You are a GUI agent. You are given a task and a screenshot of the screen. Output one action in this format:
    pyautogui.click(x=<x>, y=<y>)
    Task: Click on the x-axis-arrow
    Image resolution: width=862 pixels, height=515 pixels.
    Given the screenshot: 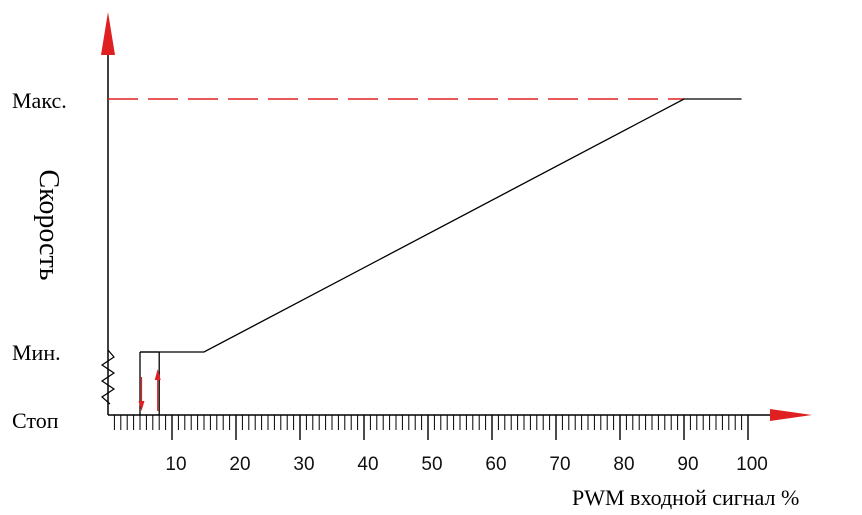 What is the action you would take?
    pyautogui.click(x=791, y=415)
    